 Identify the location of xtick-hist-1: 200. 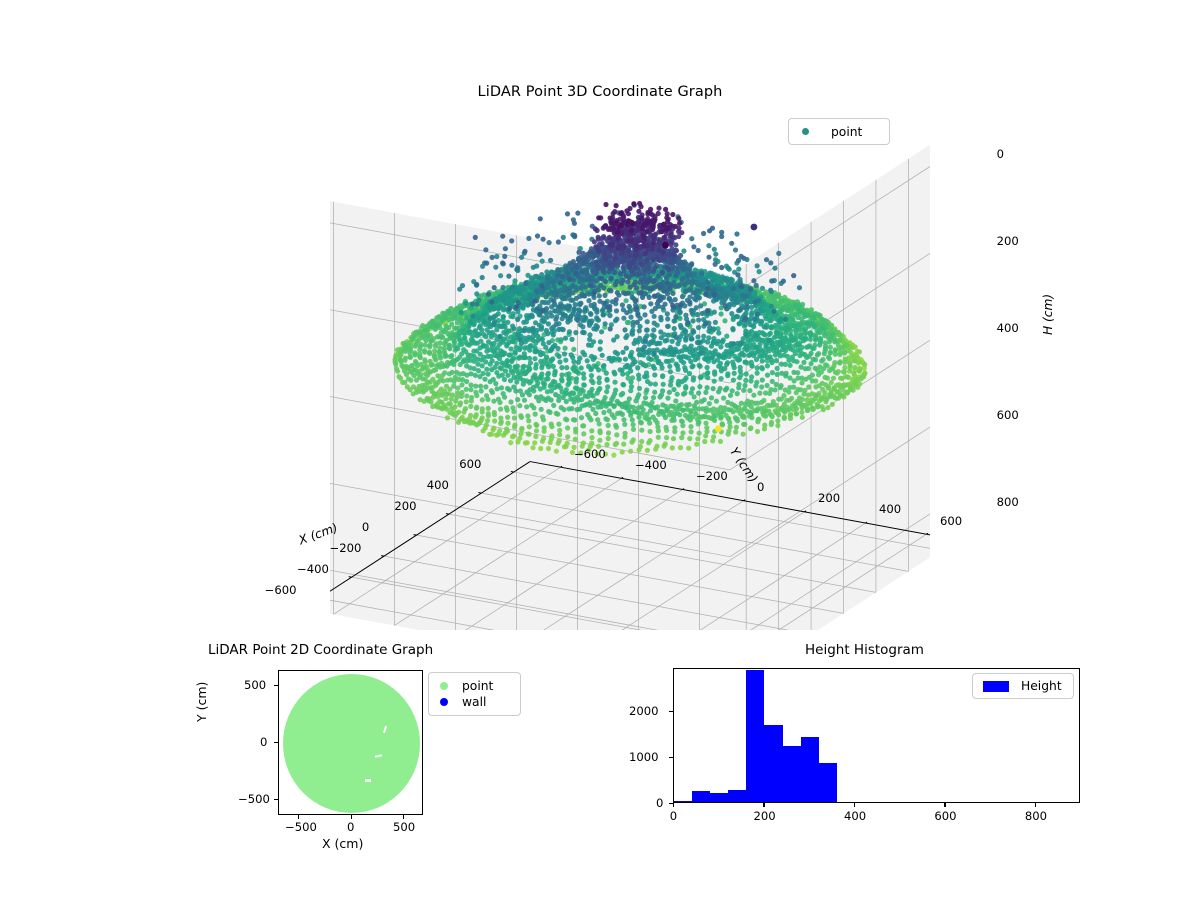
(764, 816).